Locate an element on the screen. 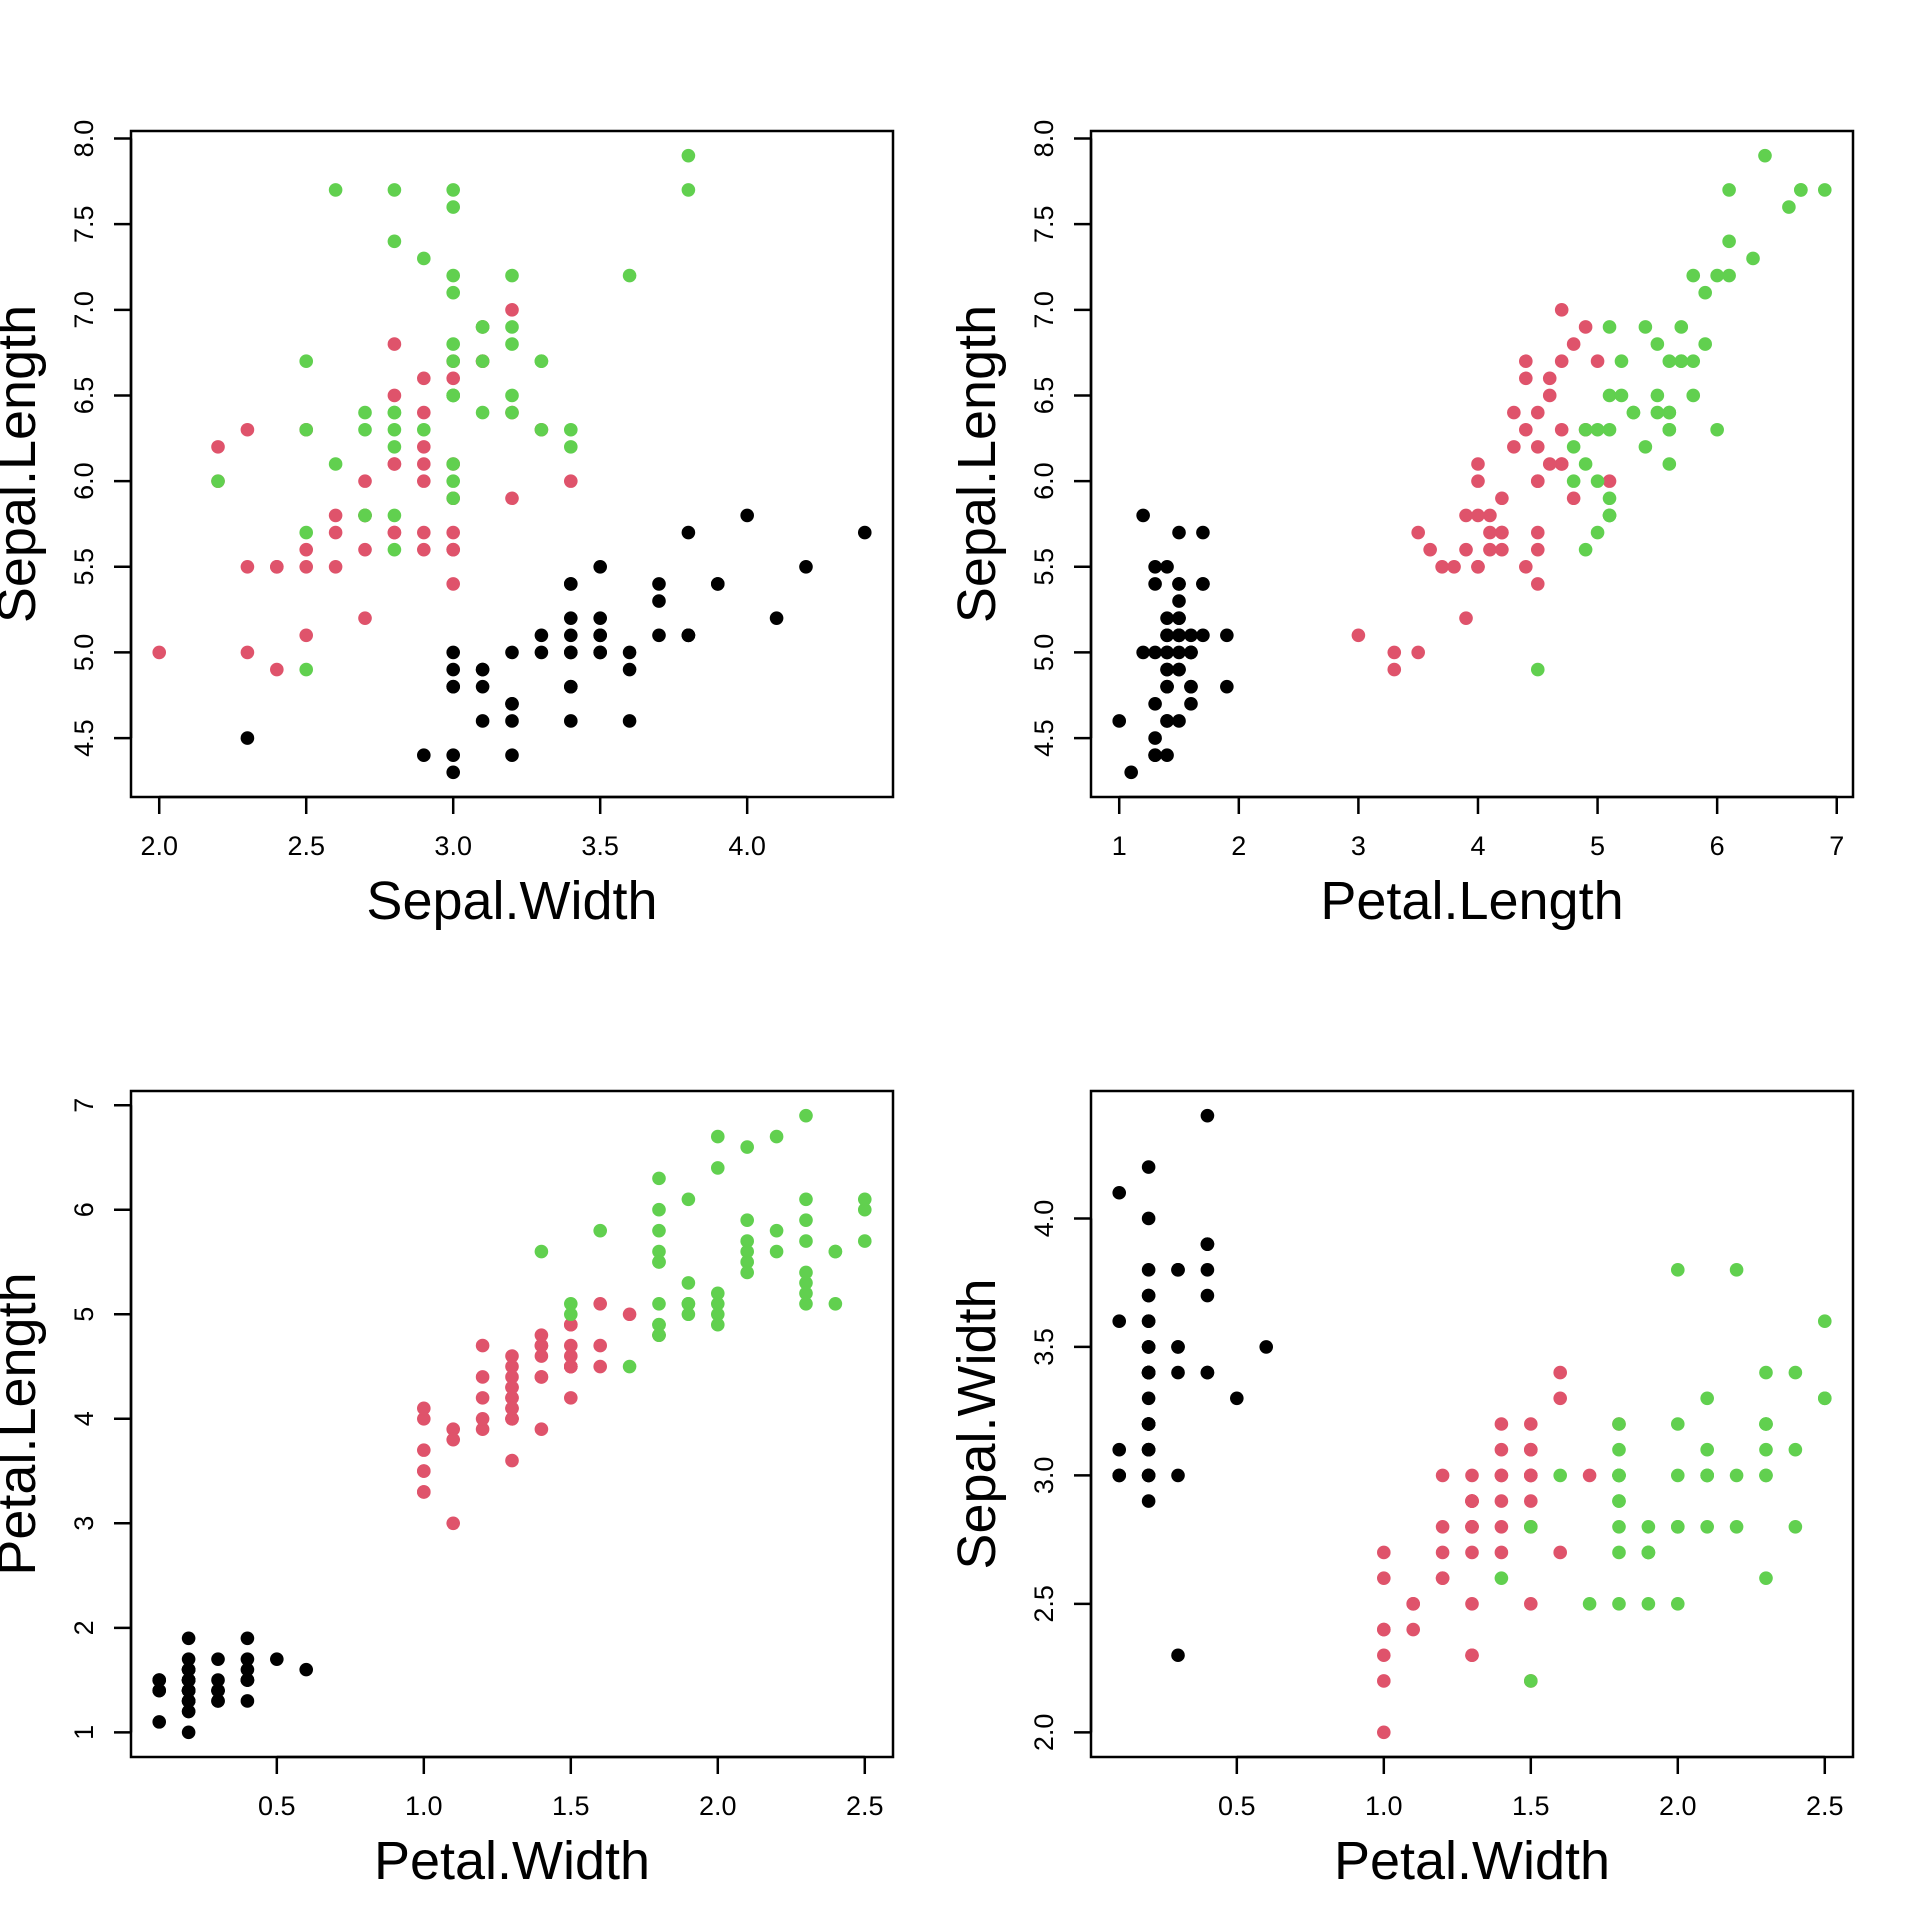 The width and height of the screenshot is (1920, 1920). y-tick-label: 5.0 is located at coordinates (1044, 653).